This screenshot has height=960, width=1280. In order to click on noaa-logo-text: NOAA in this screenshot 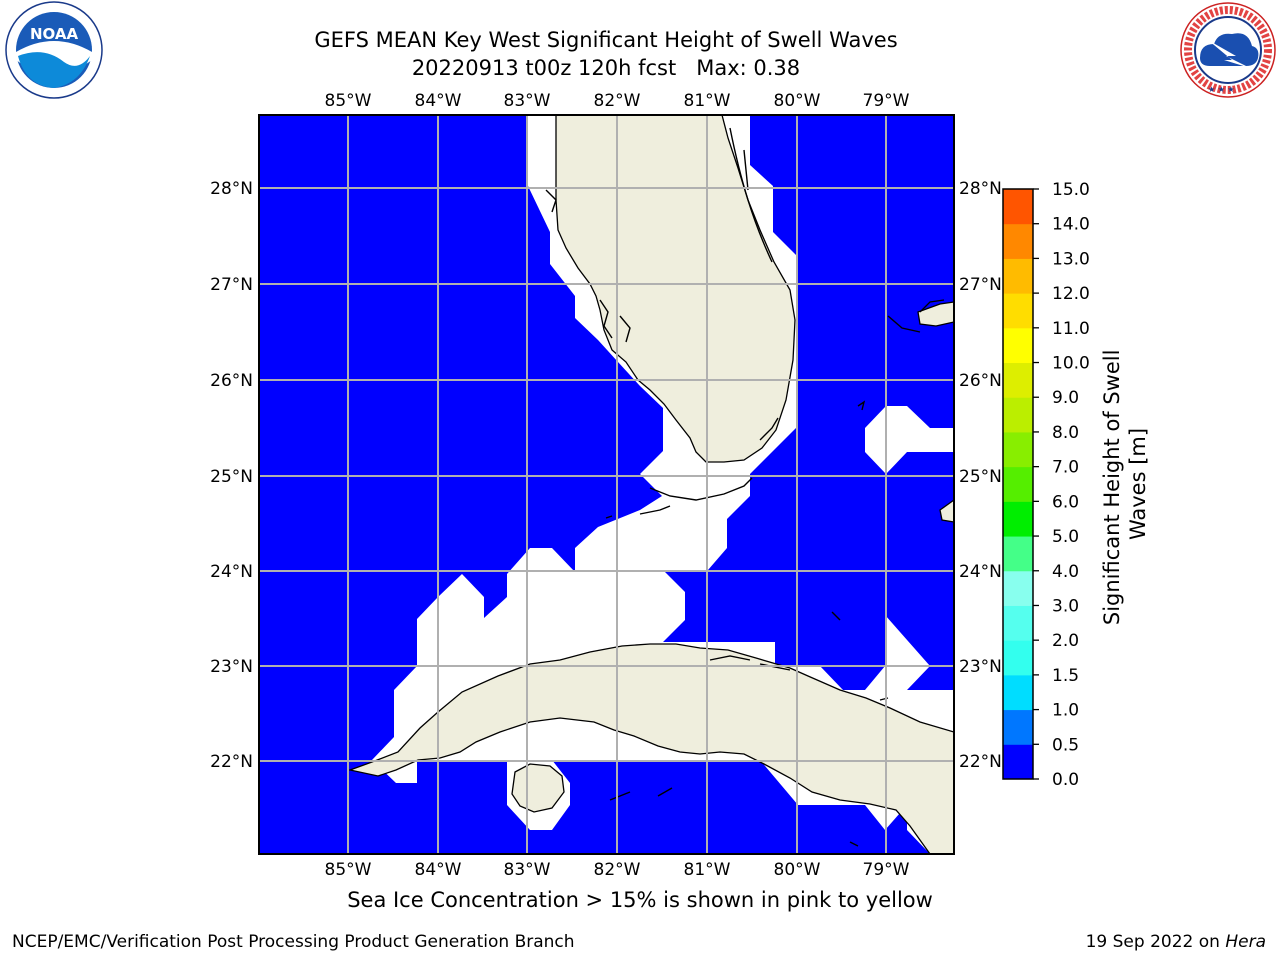, I will do `click(54, 34)`.